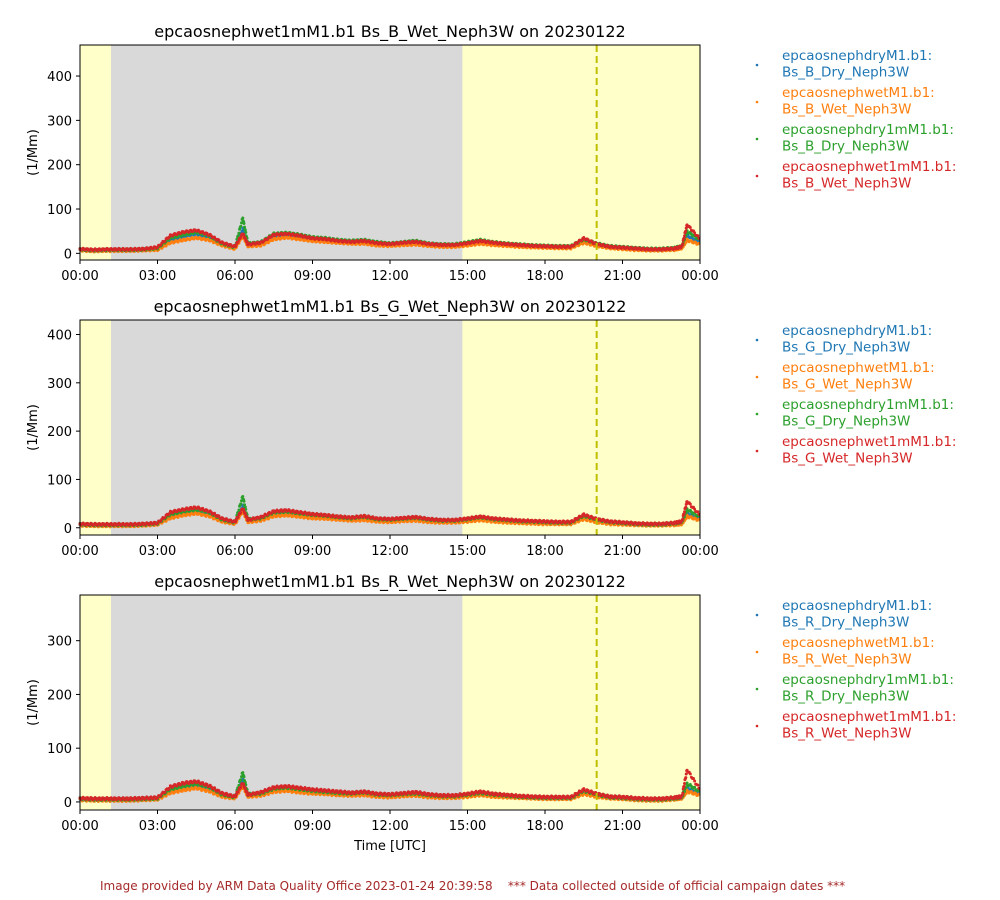  I want to click on legend-entry: epcaosnephdryM1.b1: Bs_G_Dry_Neph3W, so click(857, 339).